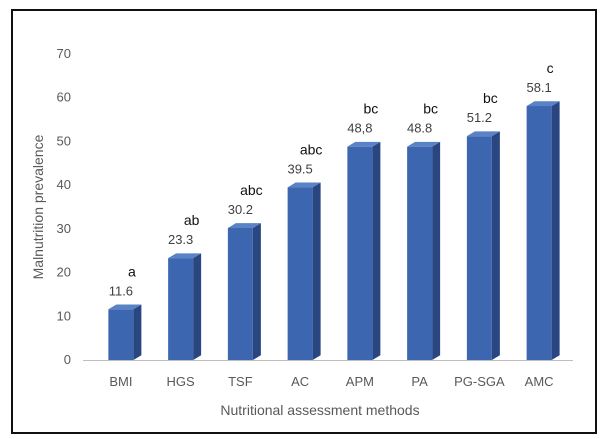 This screenshot has height=439, width=604. I want to click on bar-tsf: 30.2 abc, so click(245, 271).